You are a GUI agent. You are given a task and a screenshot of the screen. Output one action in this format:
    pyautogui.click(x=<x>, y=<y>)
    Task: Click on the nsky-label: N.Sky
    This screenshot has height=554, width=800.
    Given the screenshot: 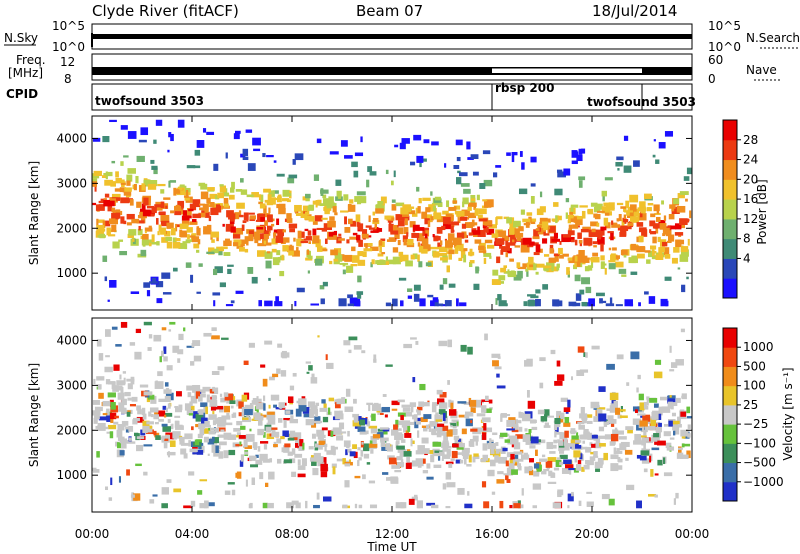 What is the action you would take?
    pyautogui.click(x=21, y=38)
    